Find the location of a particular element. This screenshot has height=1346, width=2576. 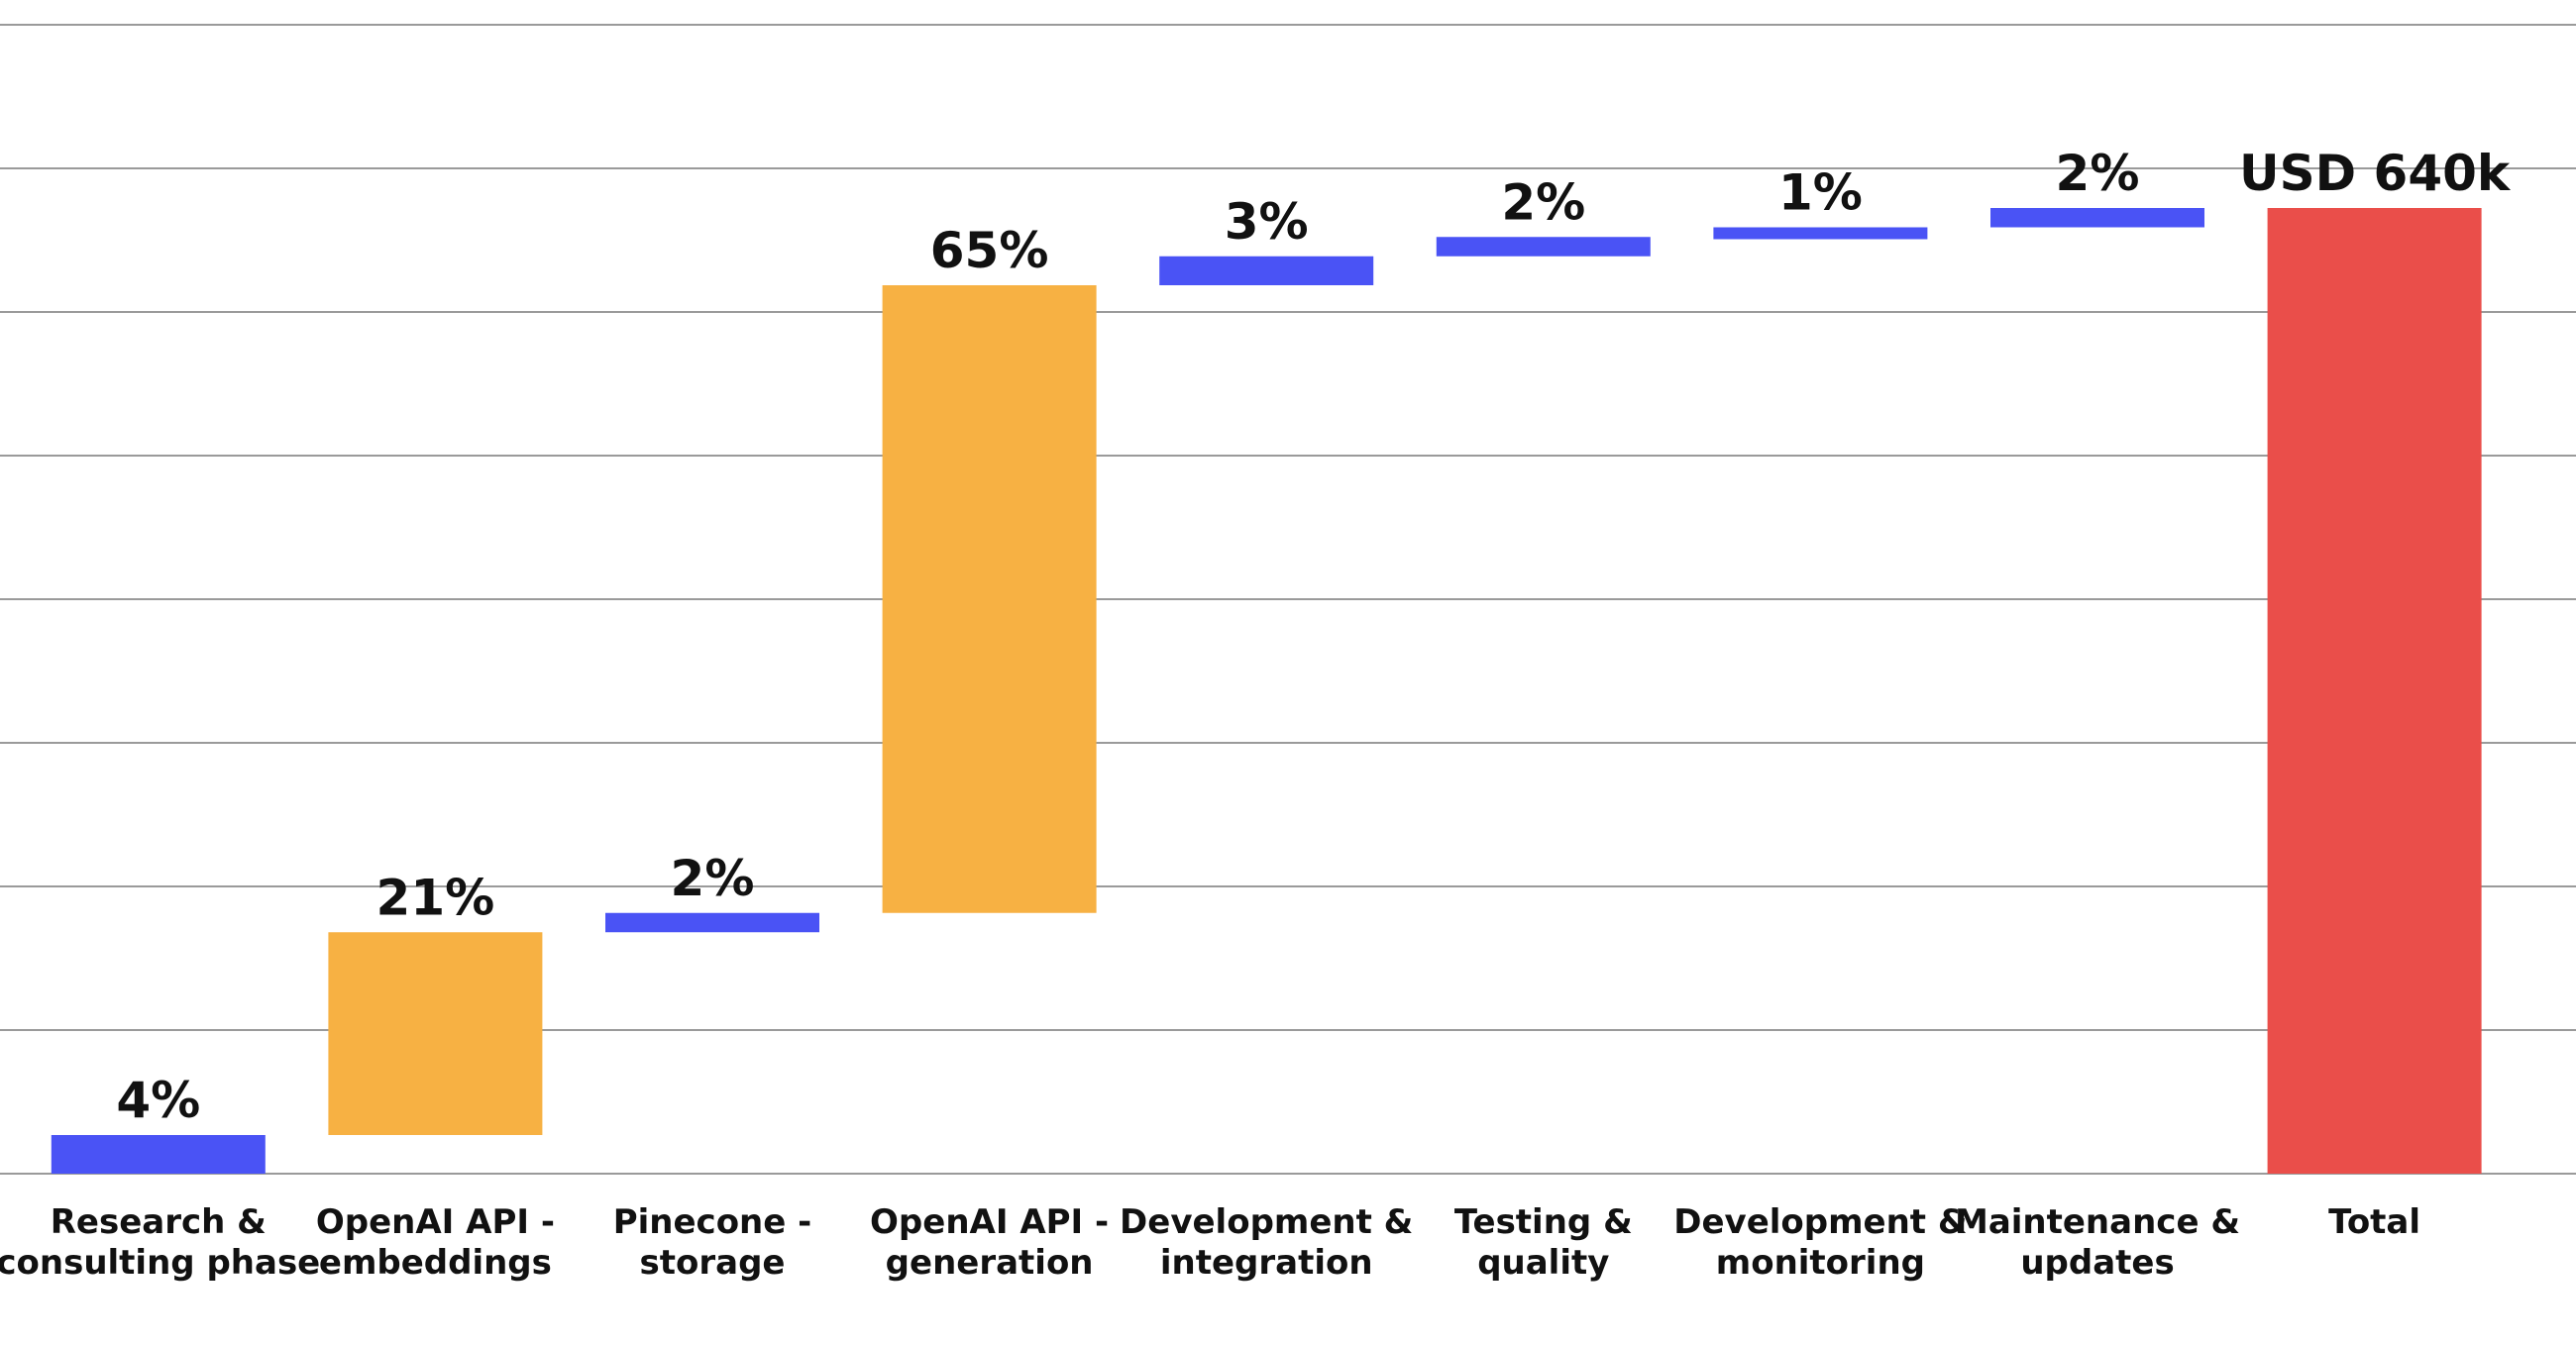

category-label: Research & is located at coordinates (159, 1222).